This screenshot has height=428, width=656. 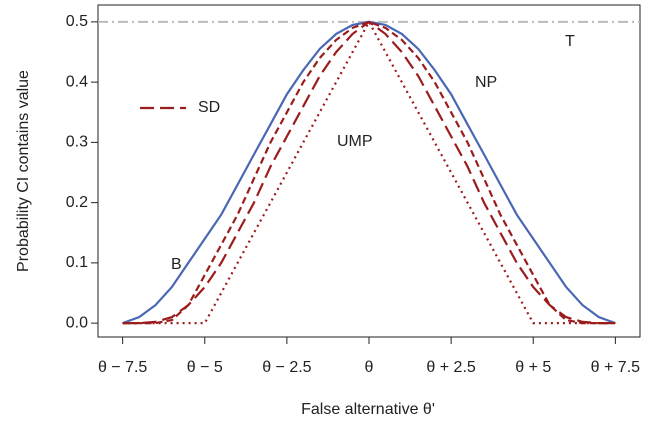 I want to click on x-tick-label: θ + 7.5, so click(x=615, y=367).